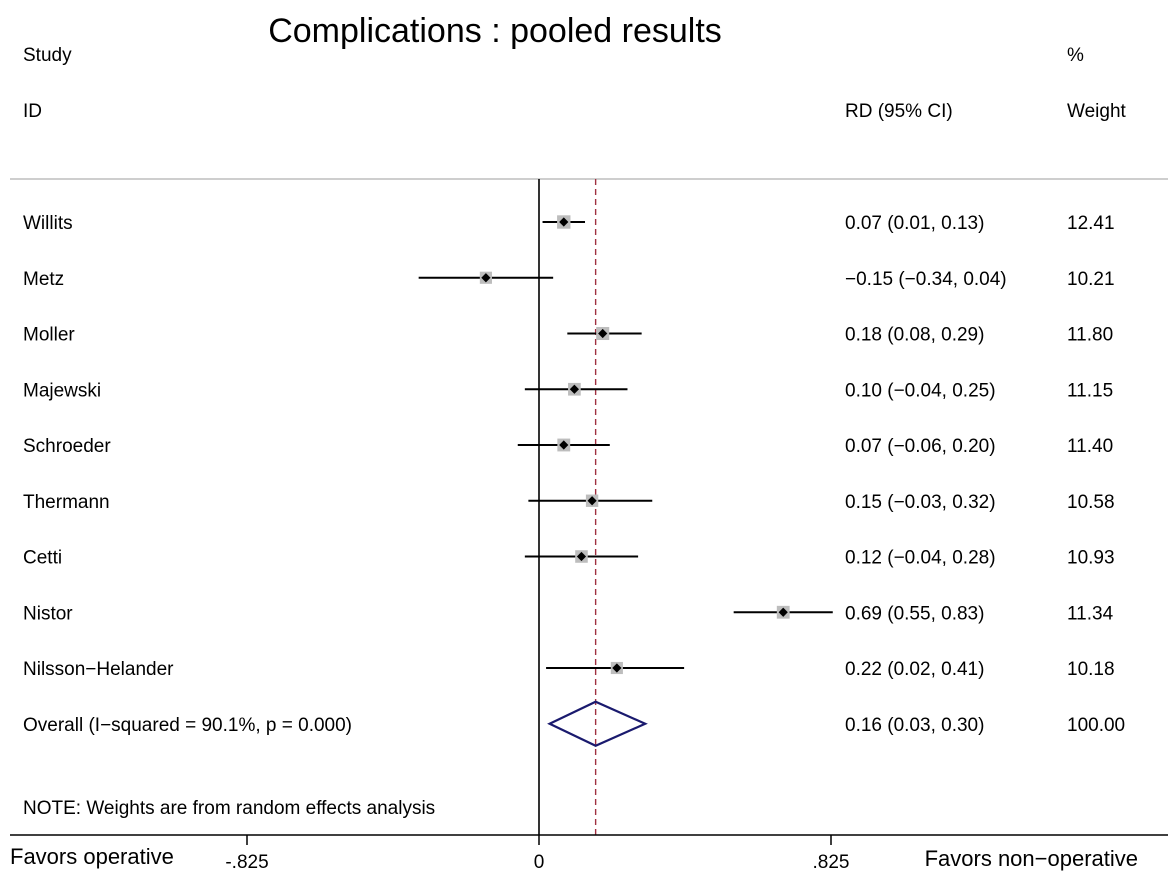  Describe the element at coordinates (98, 669) in the screenshot. I see `study-name: Nilsson−Helander` at that location.